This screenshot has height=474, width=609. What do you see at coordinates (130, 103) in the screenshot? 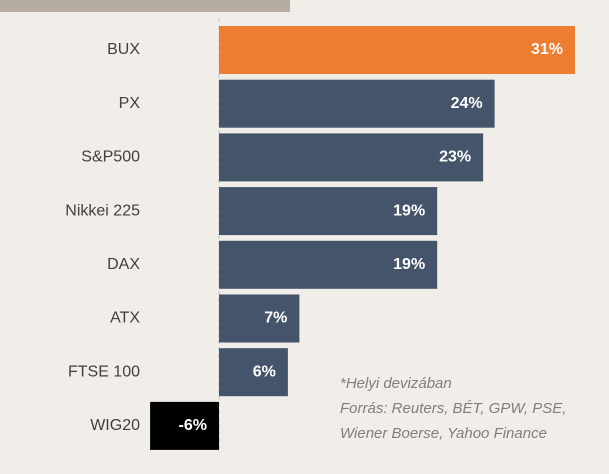
I see `category-label: PX` at bounding box center [130, 103].